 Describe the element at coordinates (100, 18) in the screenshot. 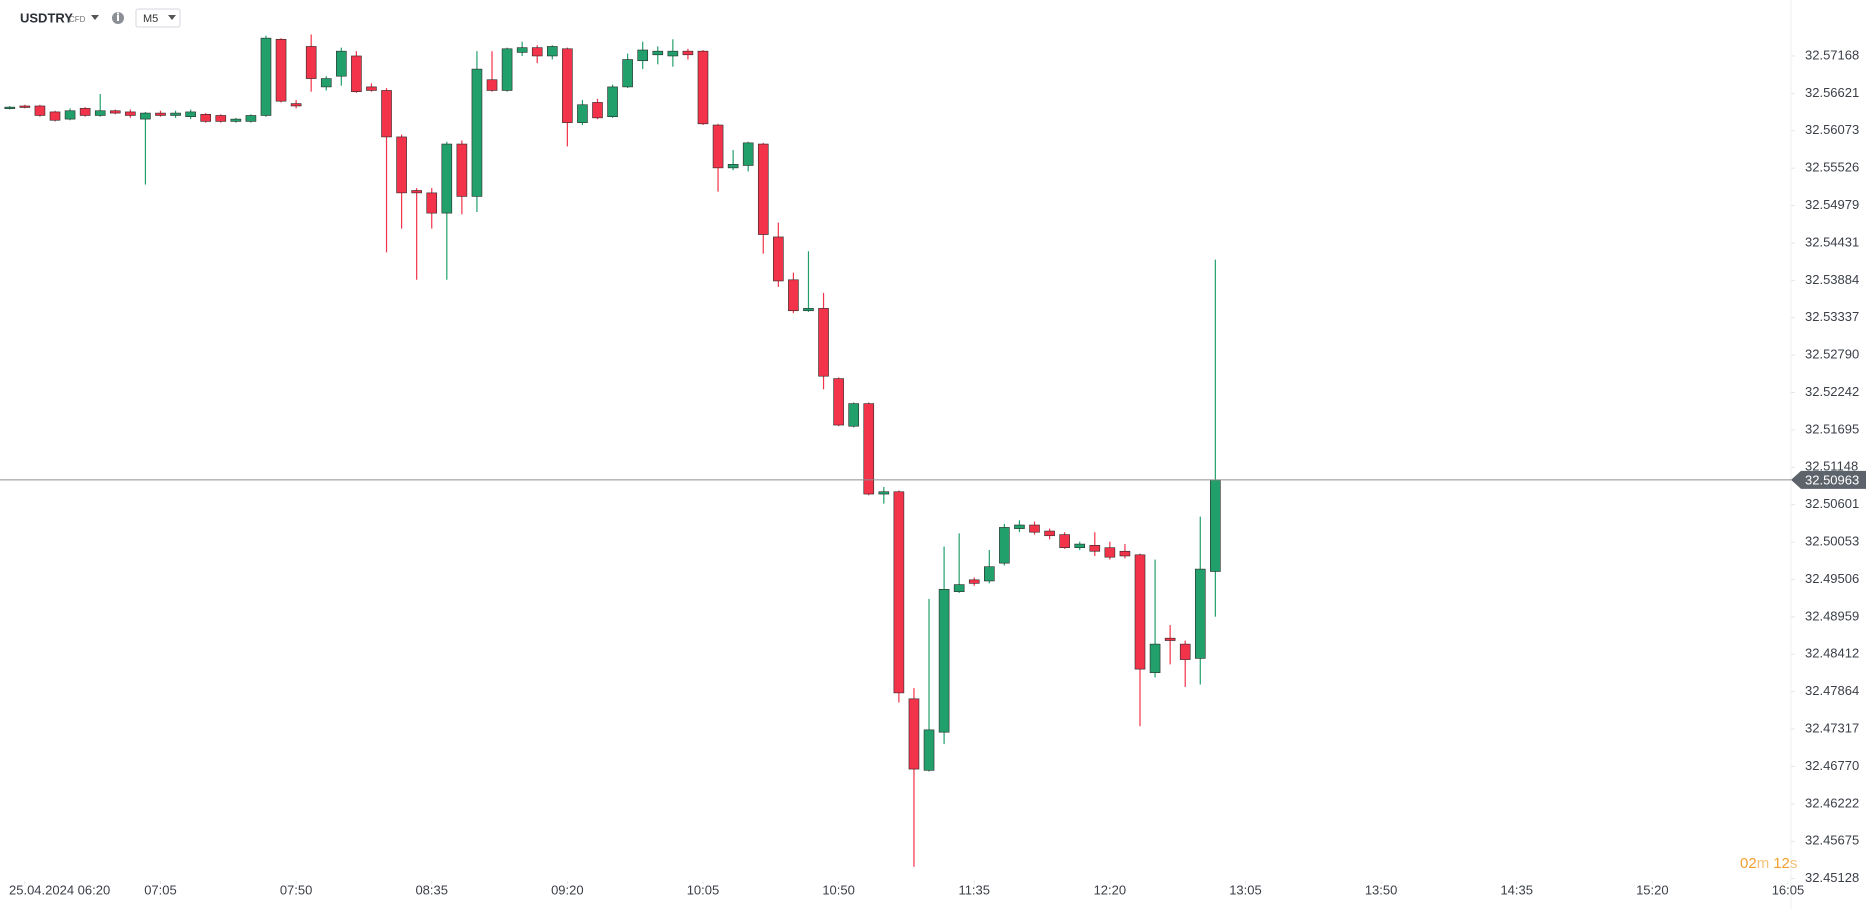

I see `toolbar: USDTRY CFD M5` at that location.